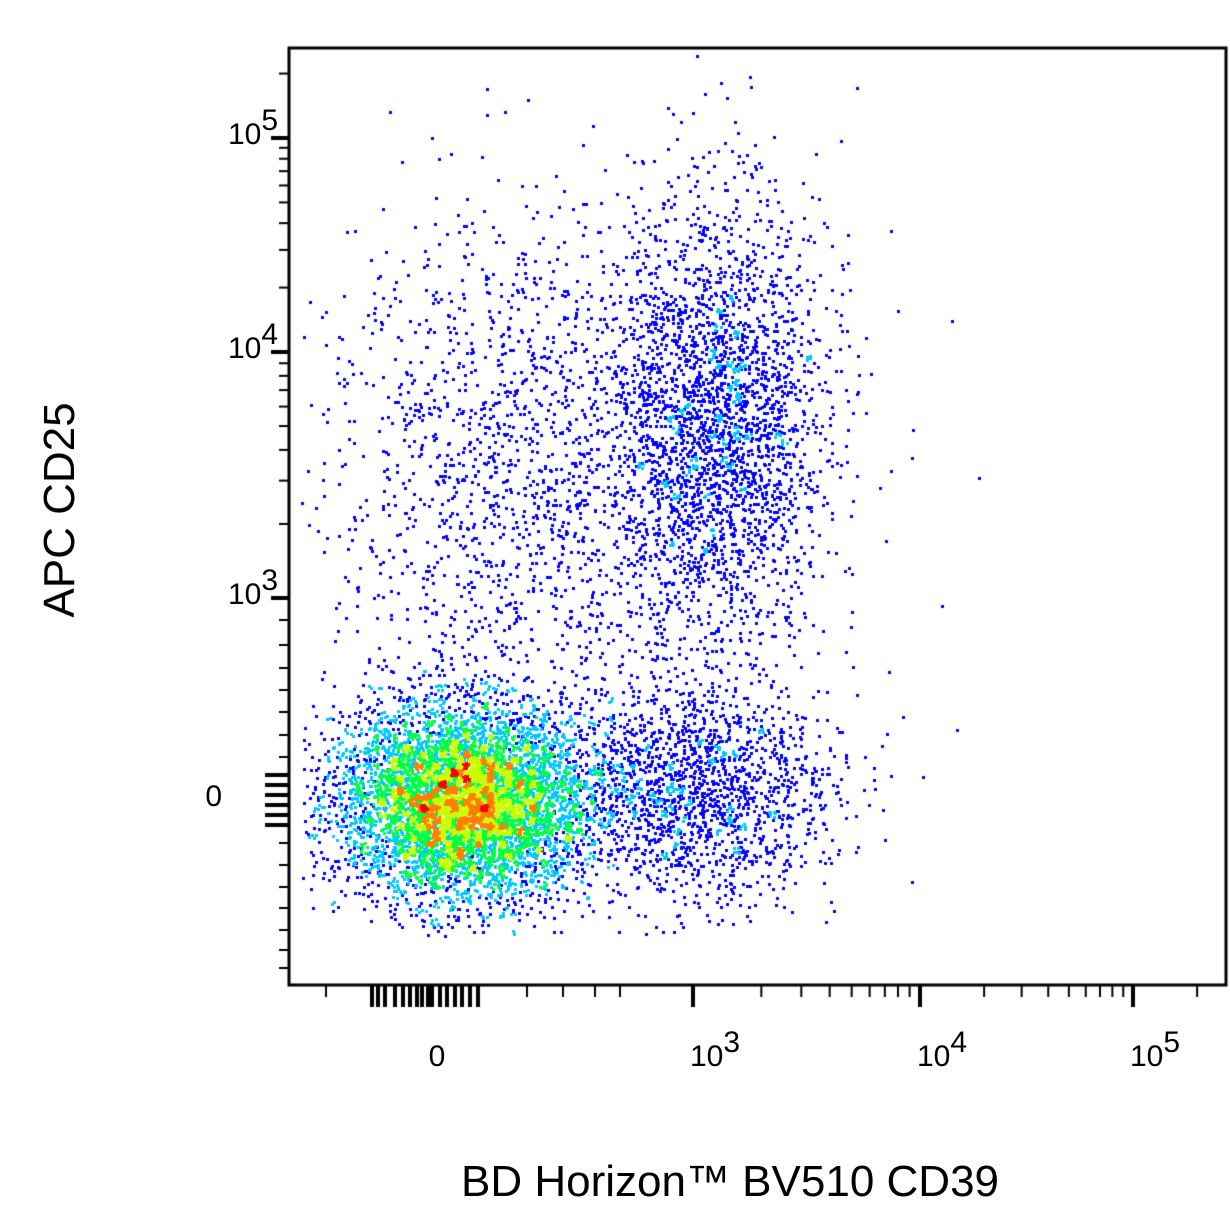 This screenshot has width=1230, height=1230. I want to click on x-tick-label: 10⁵, so click(1155, 1049).